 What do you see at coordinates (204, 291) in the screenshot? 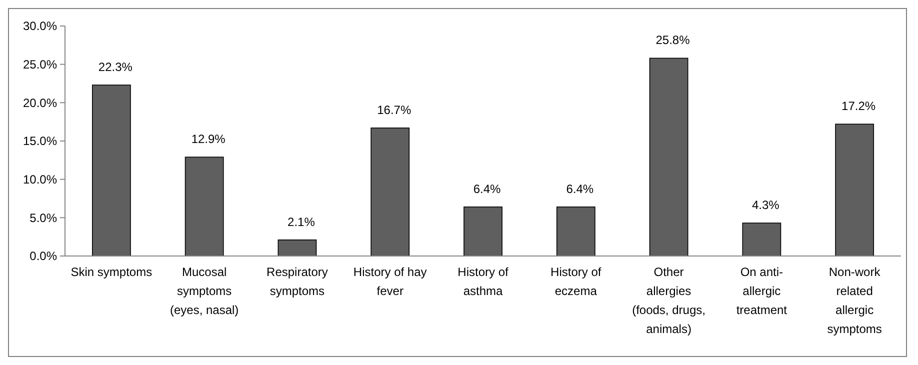
I see `x-tick-label: Mucosal symptoms (eyes, nasal)` at bounding box center [204, 291].